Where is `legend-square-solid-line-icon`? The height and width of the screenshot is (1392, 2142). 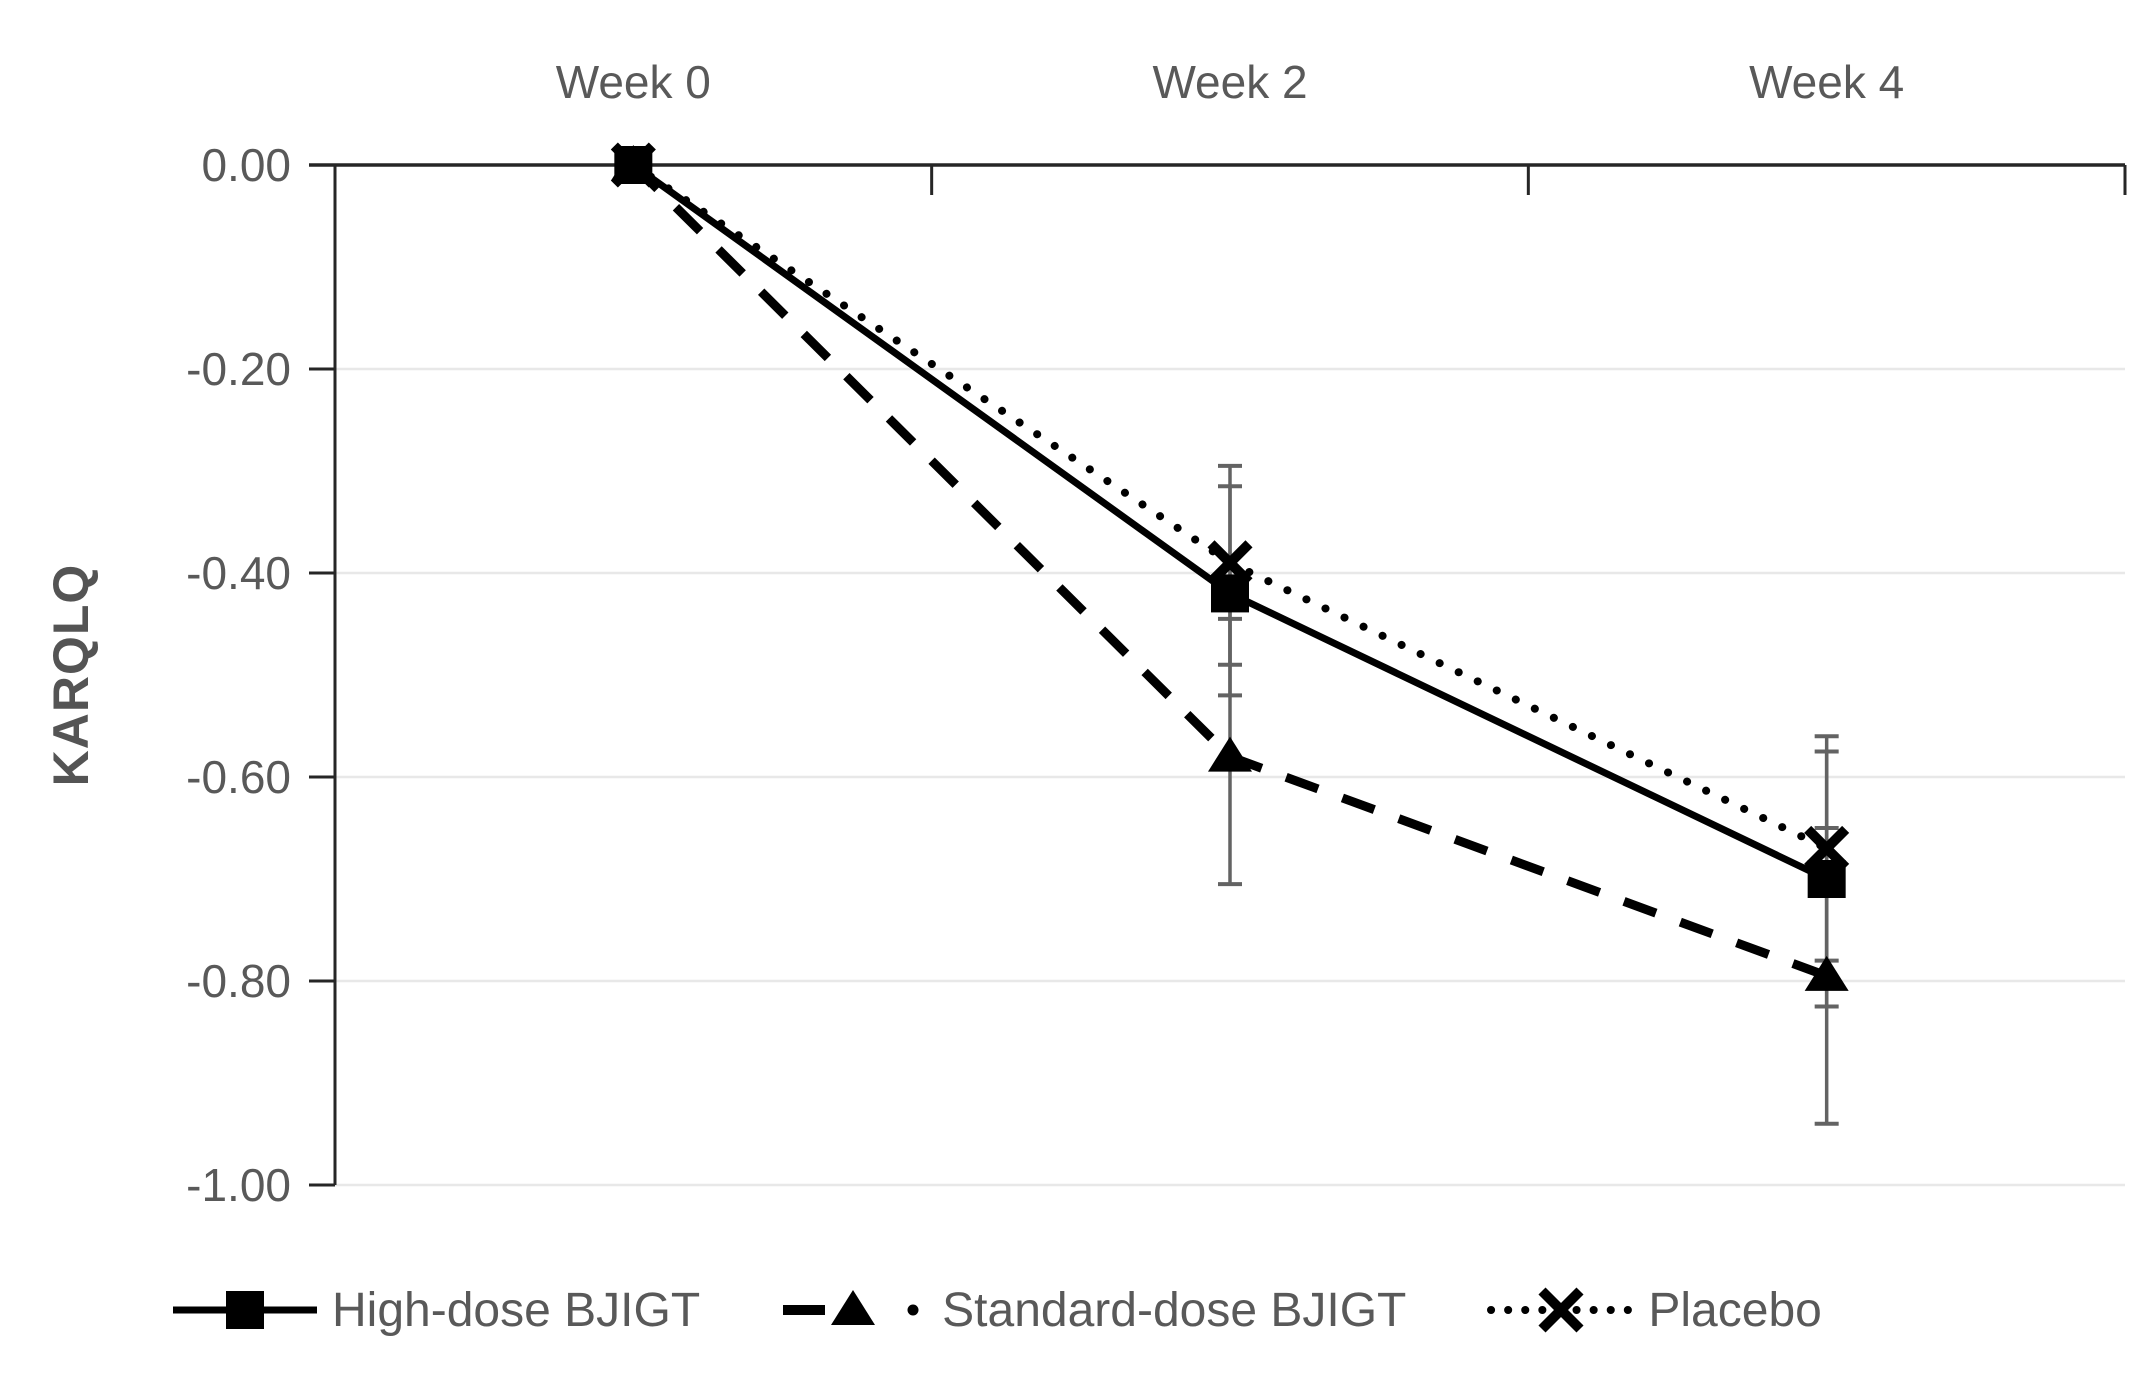 legend-square-solid-line-icon is located at coordinates (245, 1310).